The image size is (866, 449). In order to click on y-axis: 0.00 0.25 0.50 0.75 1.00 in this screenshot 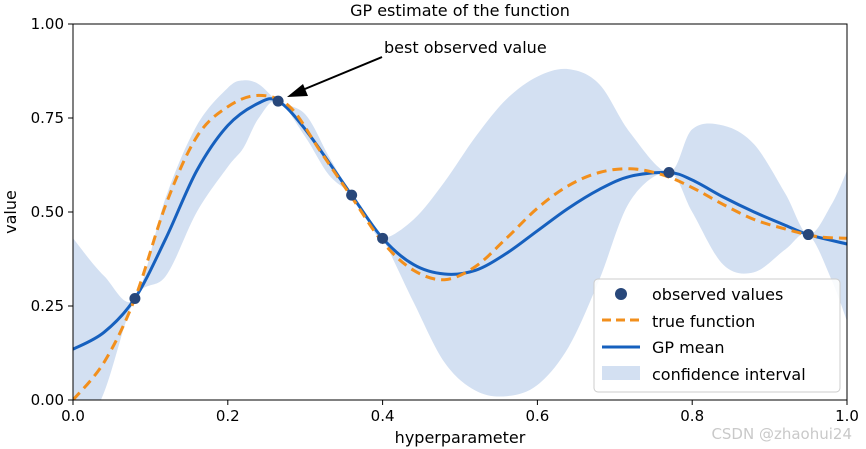, I will do `click(52, 212)`.